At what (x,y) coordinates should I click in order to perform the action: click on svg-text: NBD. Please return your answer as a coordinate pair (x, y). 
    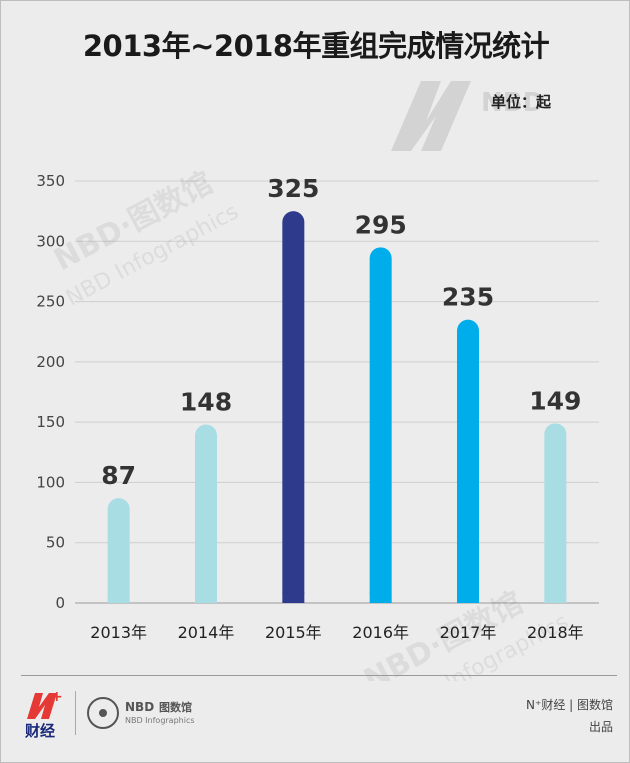
    Looking at the image, I should click on (512, 103).